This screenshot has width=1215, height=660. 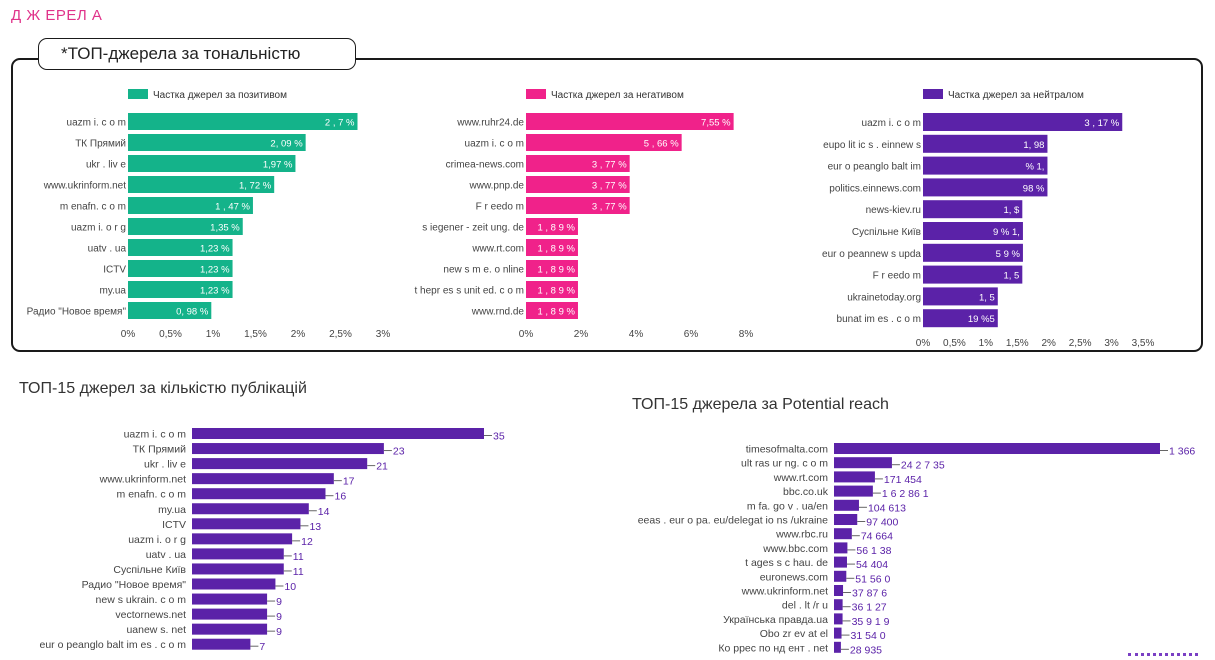 I want to click on neutral-value-label: 3 , 17 %, so click(x=1101, y=123).